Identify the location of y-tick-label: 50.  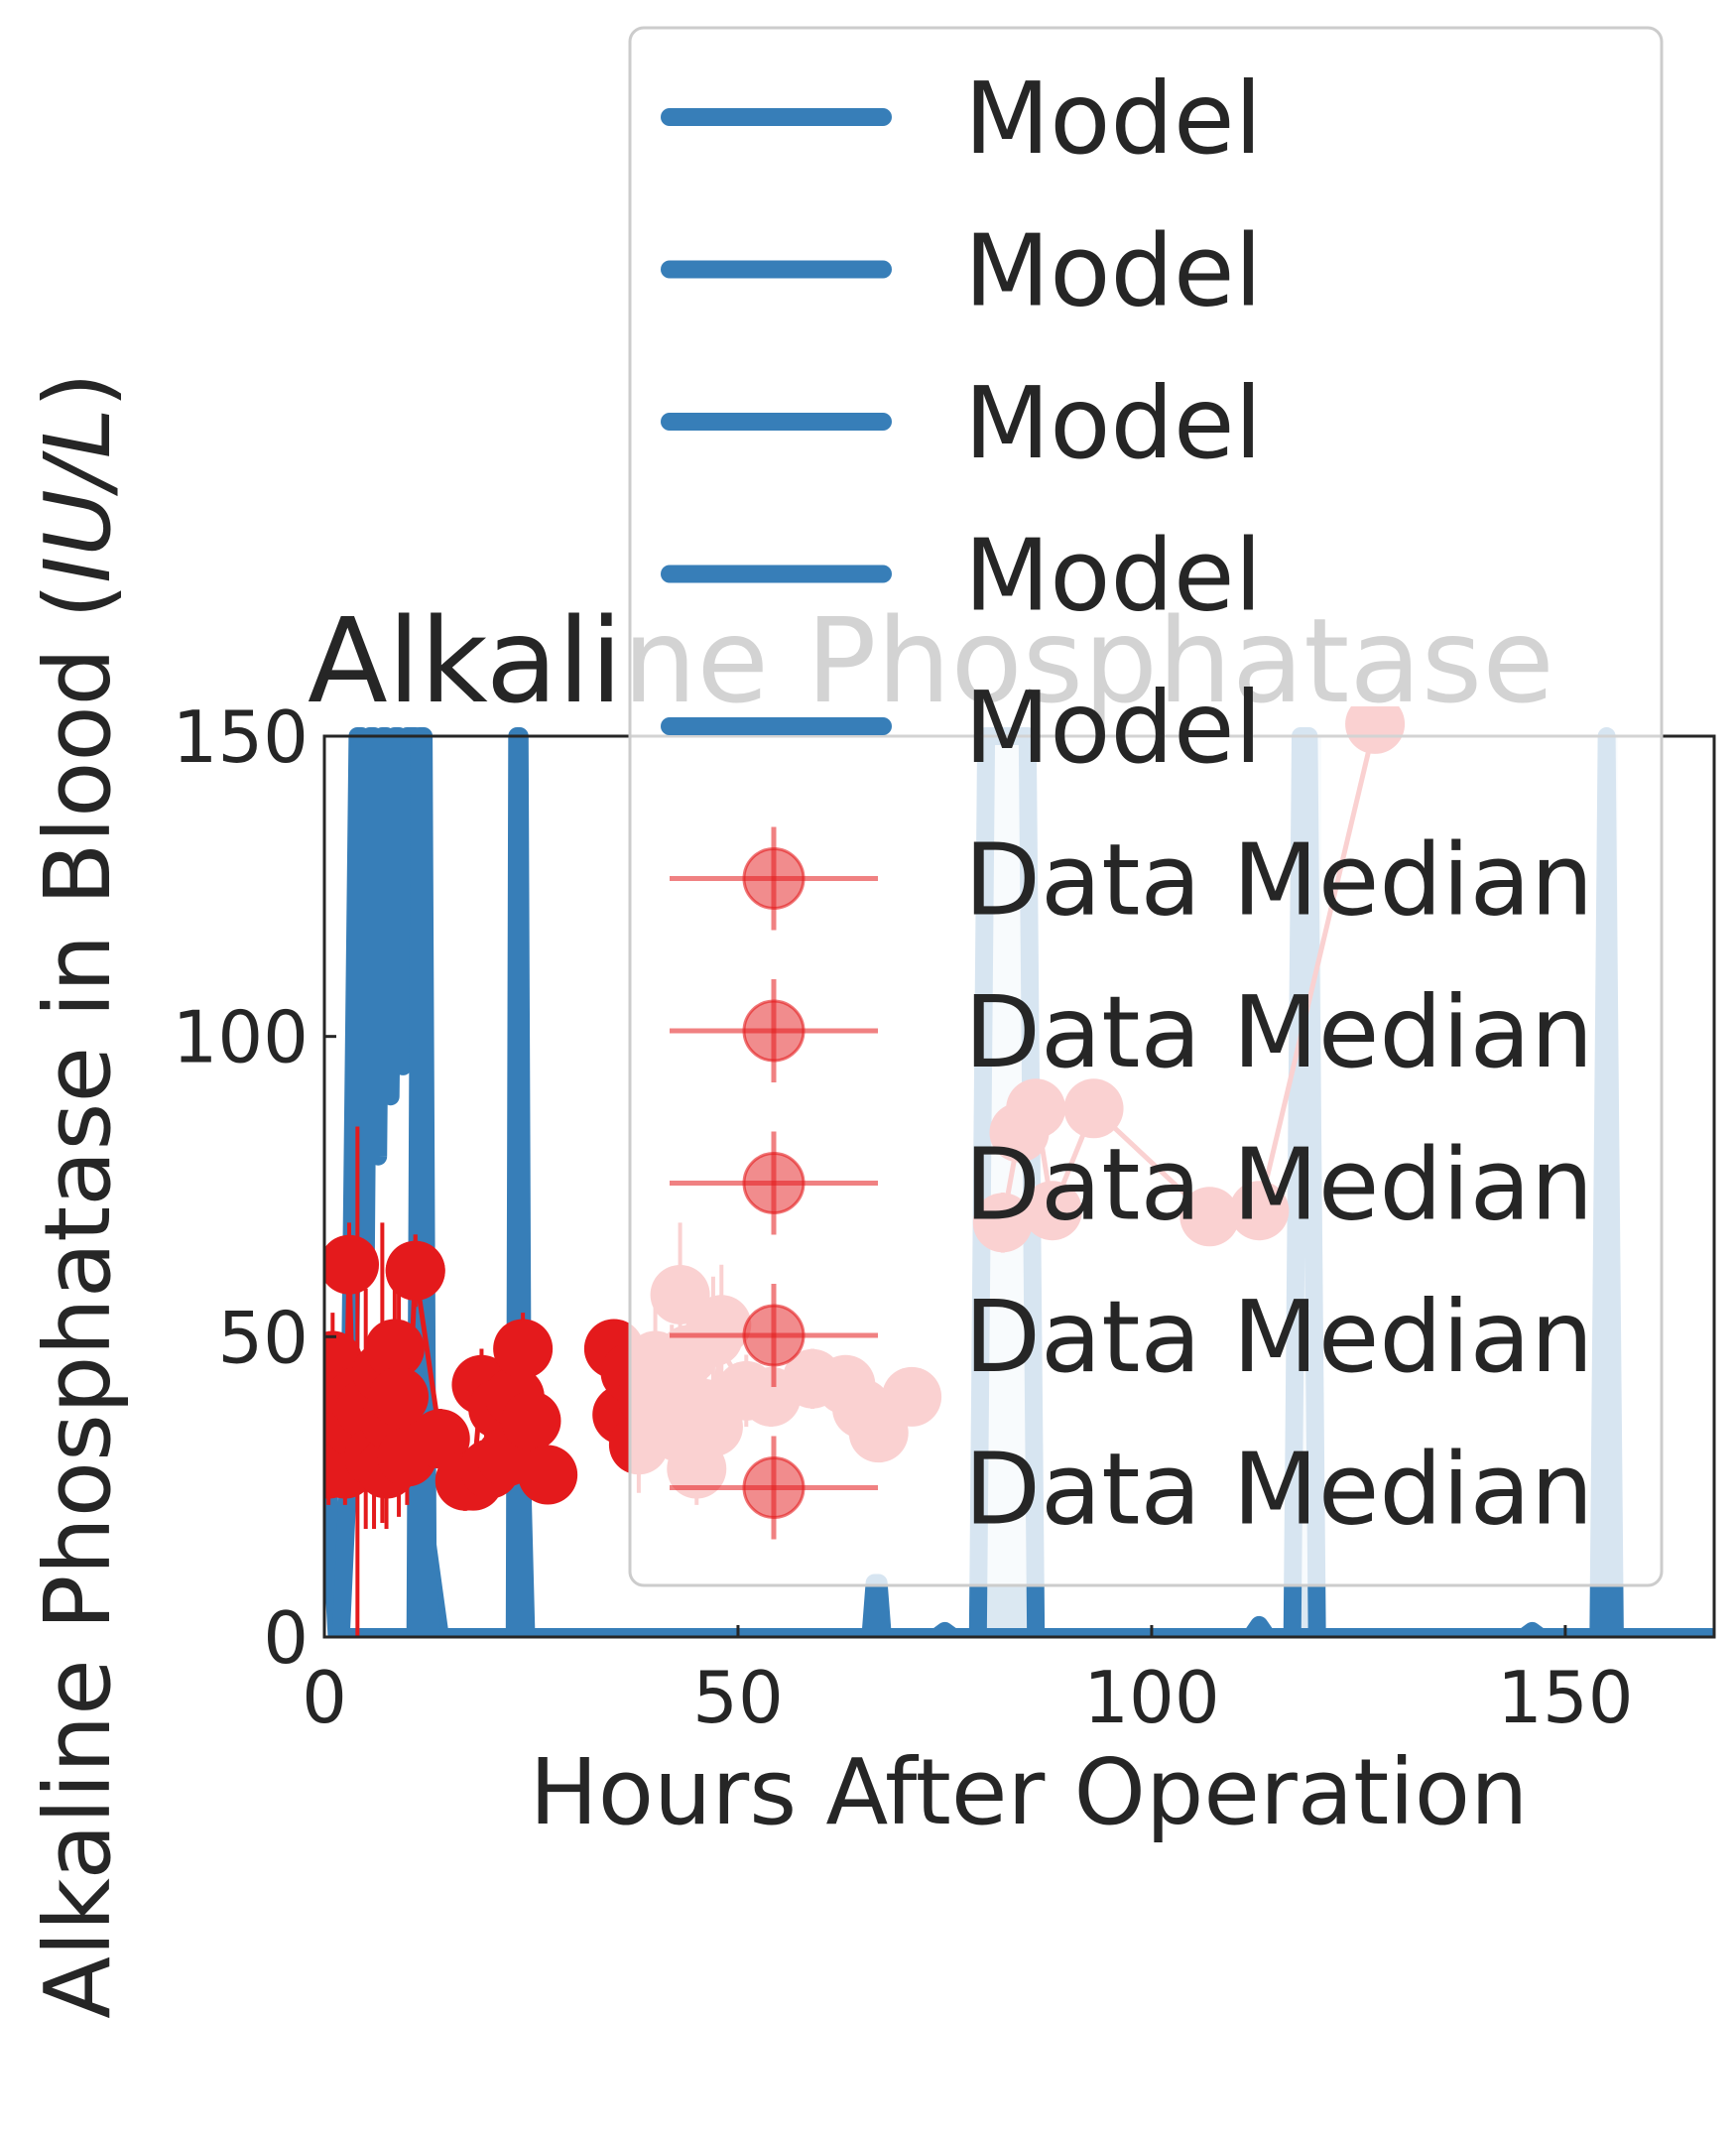
(263, 1337).